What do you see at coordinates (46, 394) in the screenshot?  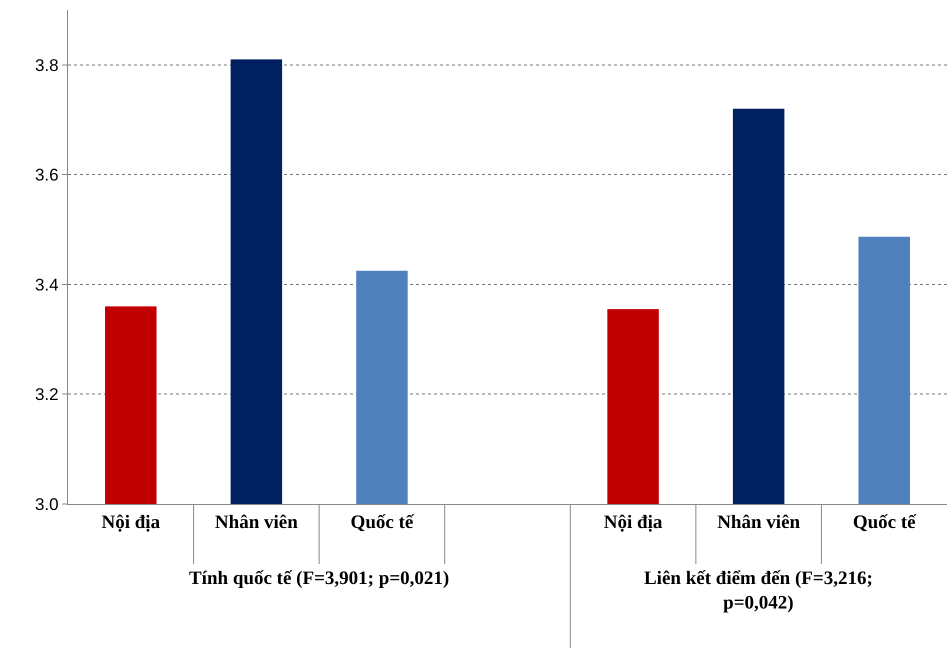 I see `y-tick-label: 3.2` at bounding box center [46, 394].